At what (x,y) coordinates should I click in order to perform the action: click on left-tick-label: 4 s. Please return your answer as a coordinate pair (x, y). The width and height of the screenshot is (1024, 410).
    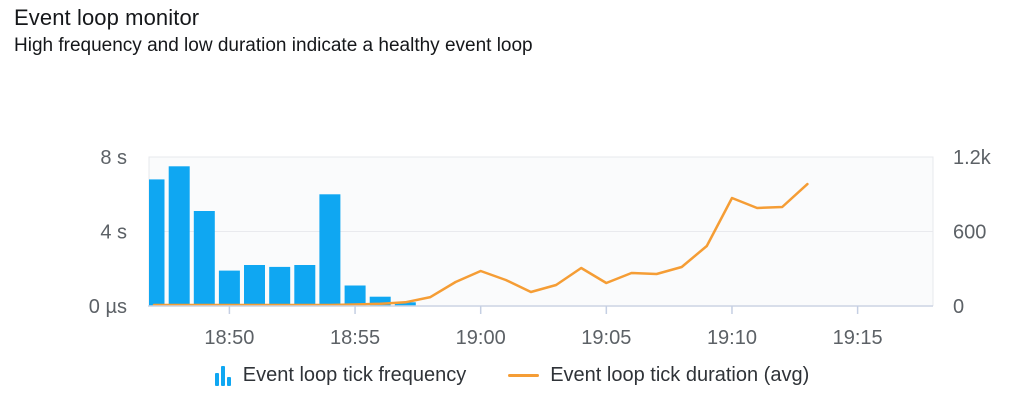
    Looking at the image, I should click on (113, 233).